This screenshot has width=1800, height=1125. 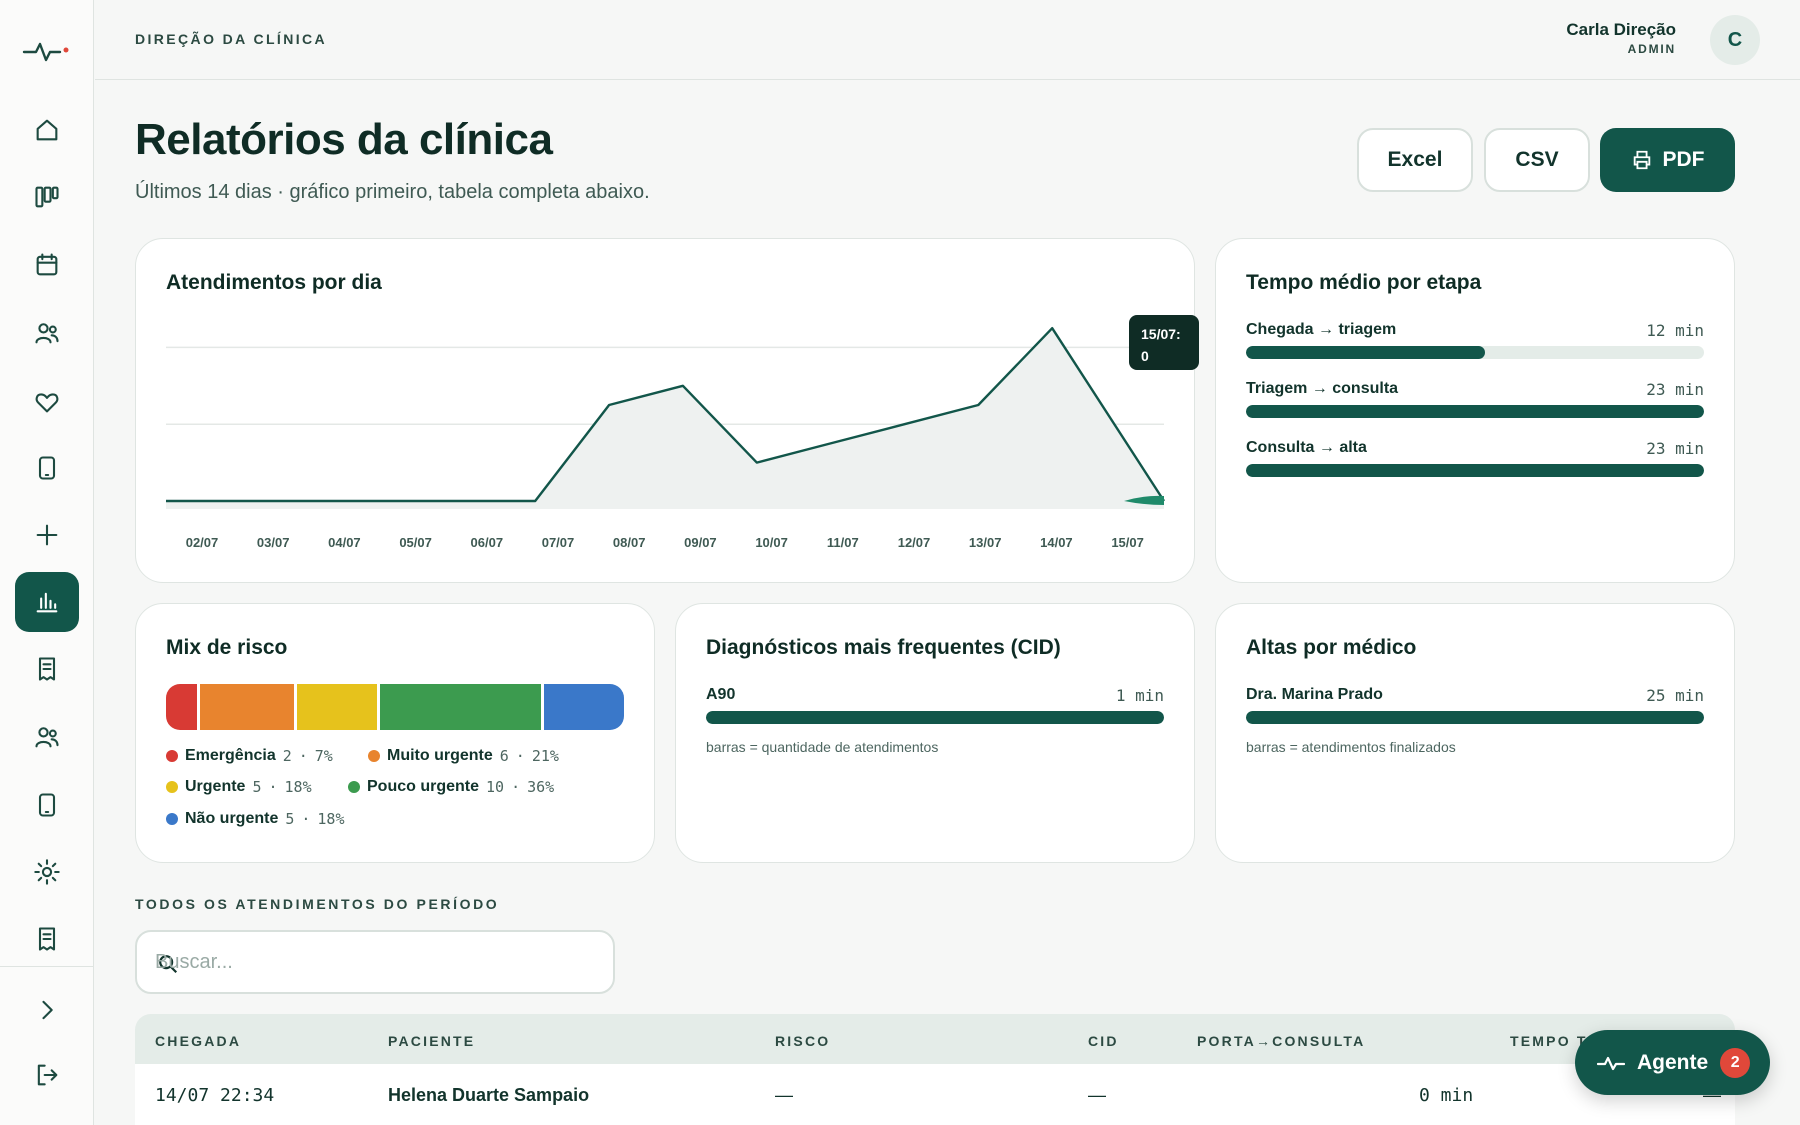 What do you see at coordinates (317, 904) in the screenshot?
I see `table-section-label: TODOS OS ATENDIMENTOS DO PERÍODO` at bounding box center [317, 904].